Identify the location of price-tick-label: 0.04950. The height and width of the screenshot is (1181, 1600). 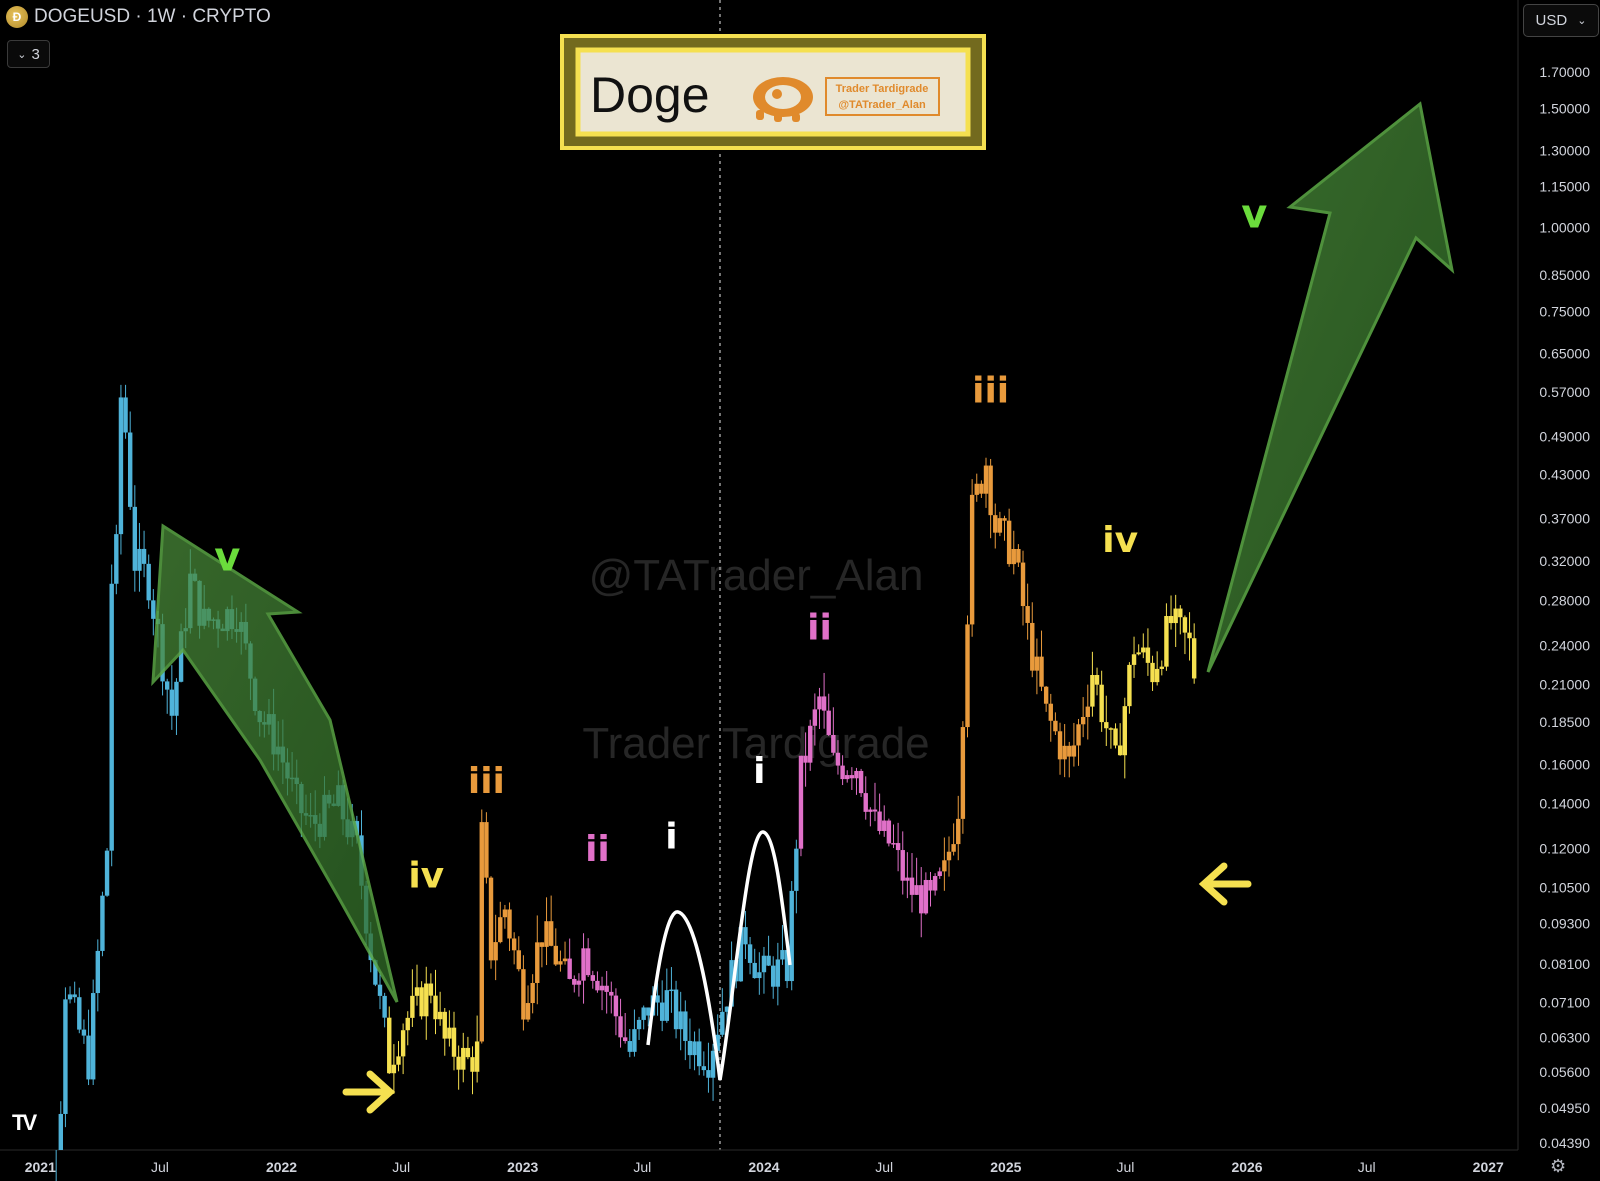
(1564, 1108).